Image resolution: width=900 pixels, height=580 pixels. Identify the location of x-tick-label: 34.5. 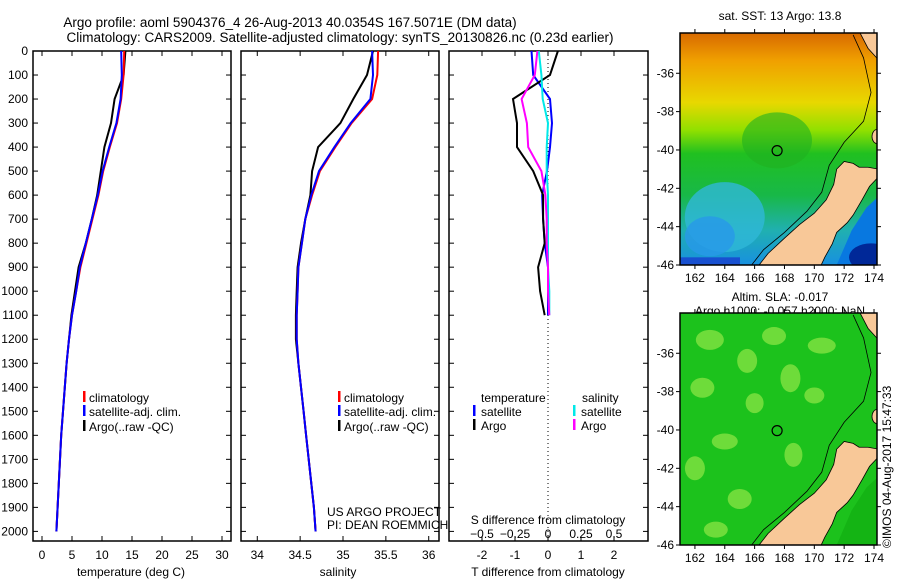
(300, 555).